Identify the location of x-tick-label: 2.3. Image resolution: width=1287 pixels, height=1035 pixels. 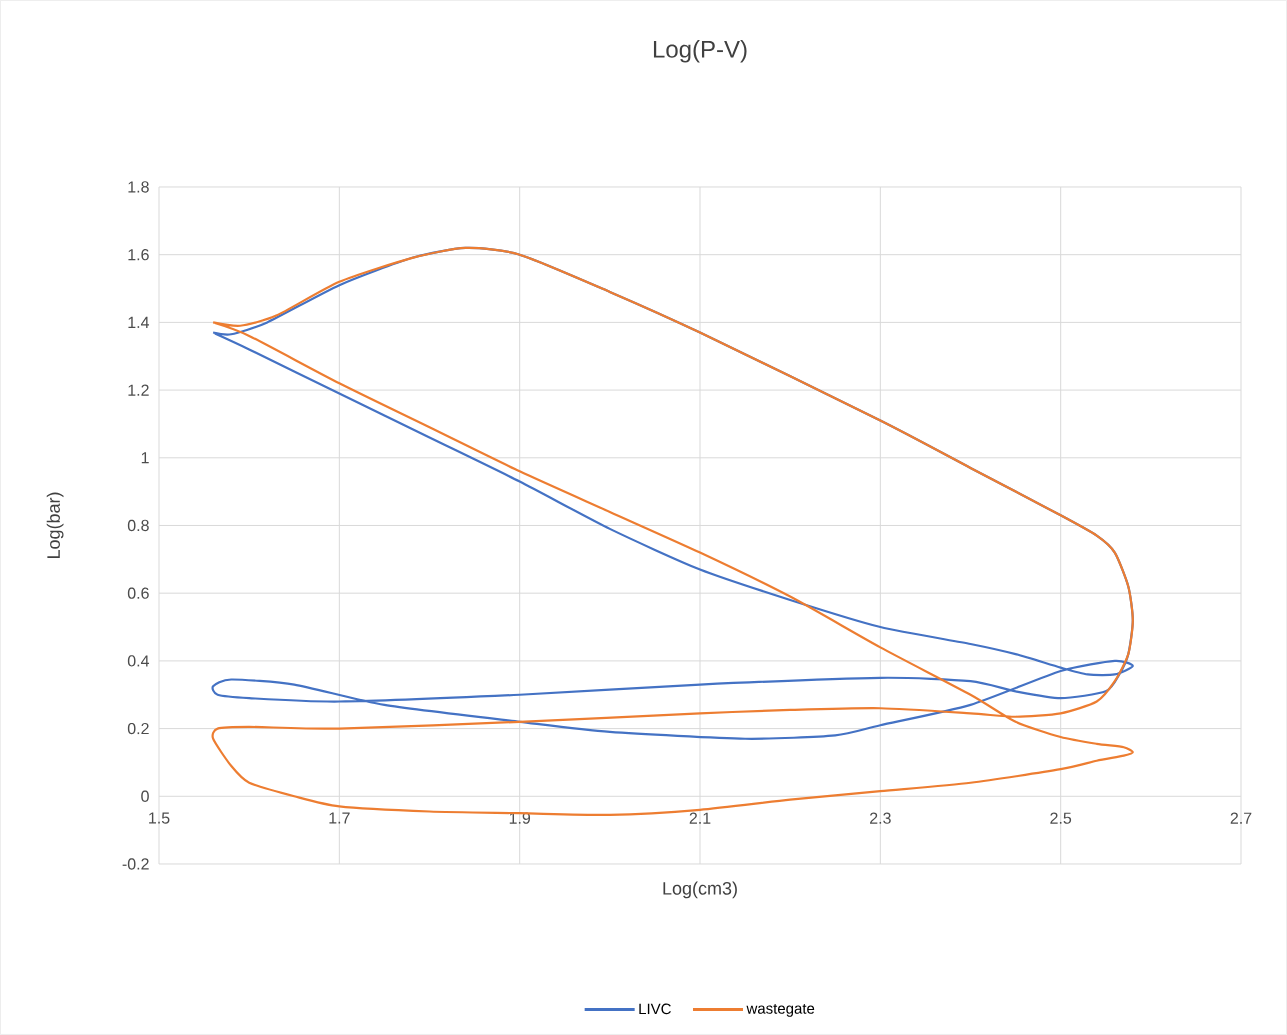
(880, 818).